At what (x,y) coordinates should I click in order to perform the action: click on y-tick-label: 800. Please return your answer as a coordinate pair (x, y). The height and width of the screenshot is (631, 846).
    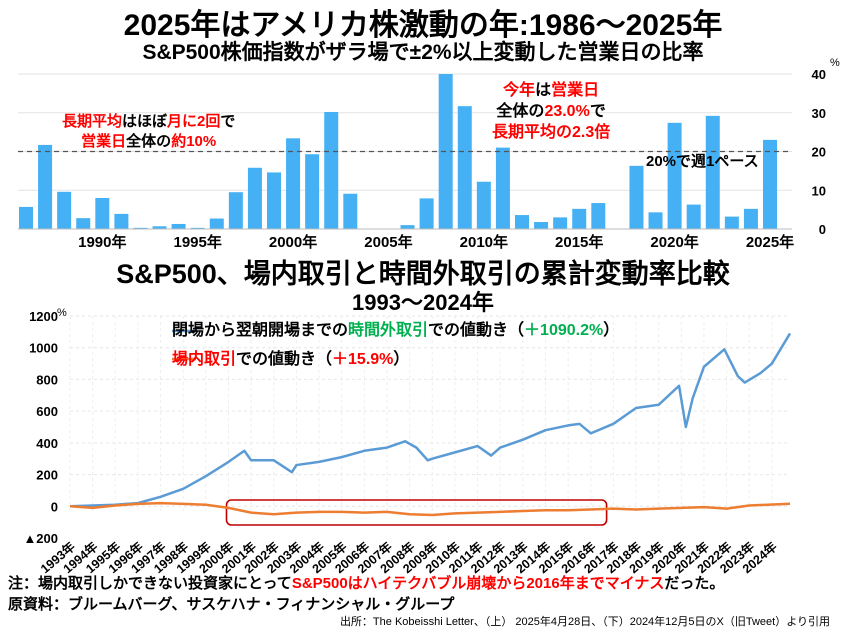
    Looking at the image, I should click on (47, 379).